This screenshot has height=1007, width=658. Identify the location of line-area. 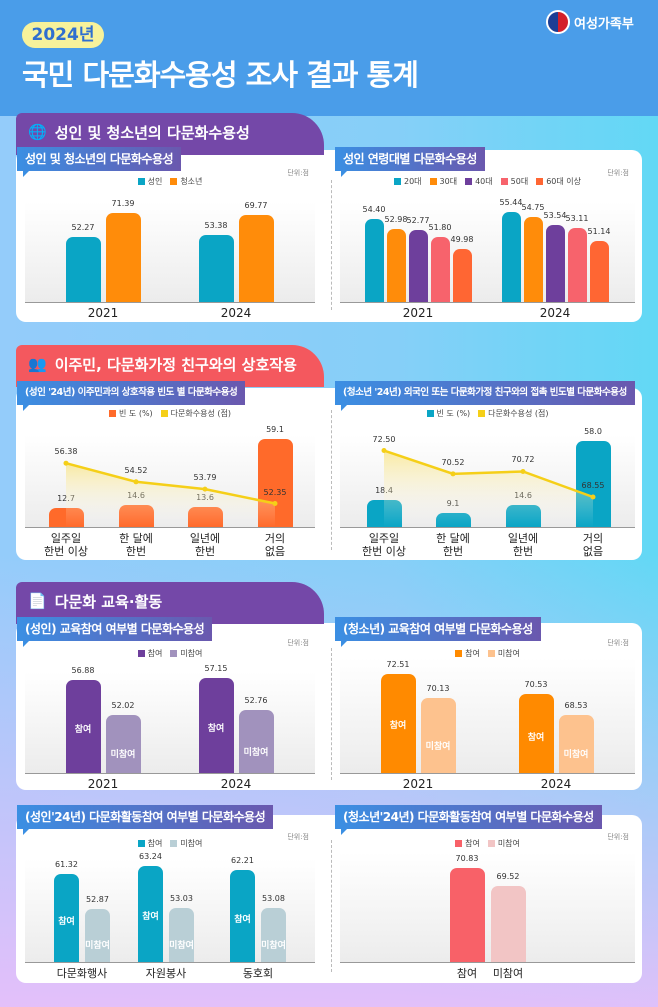
(488, 488).